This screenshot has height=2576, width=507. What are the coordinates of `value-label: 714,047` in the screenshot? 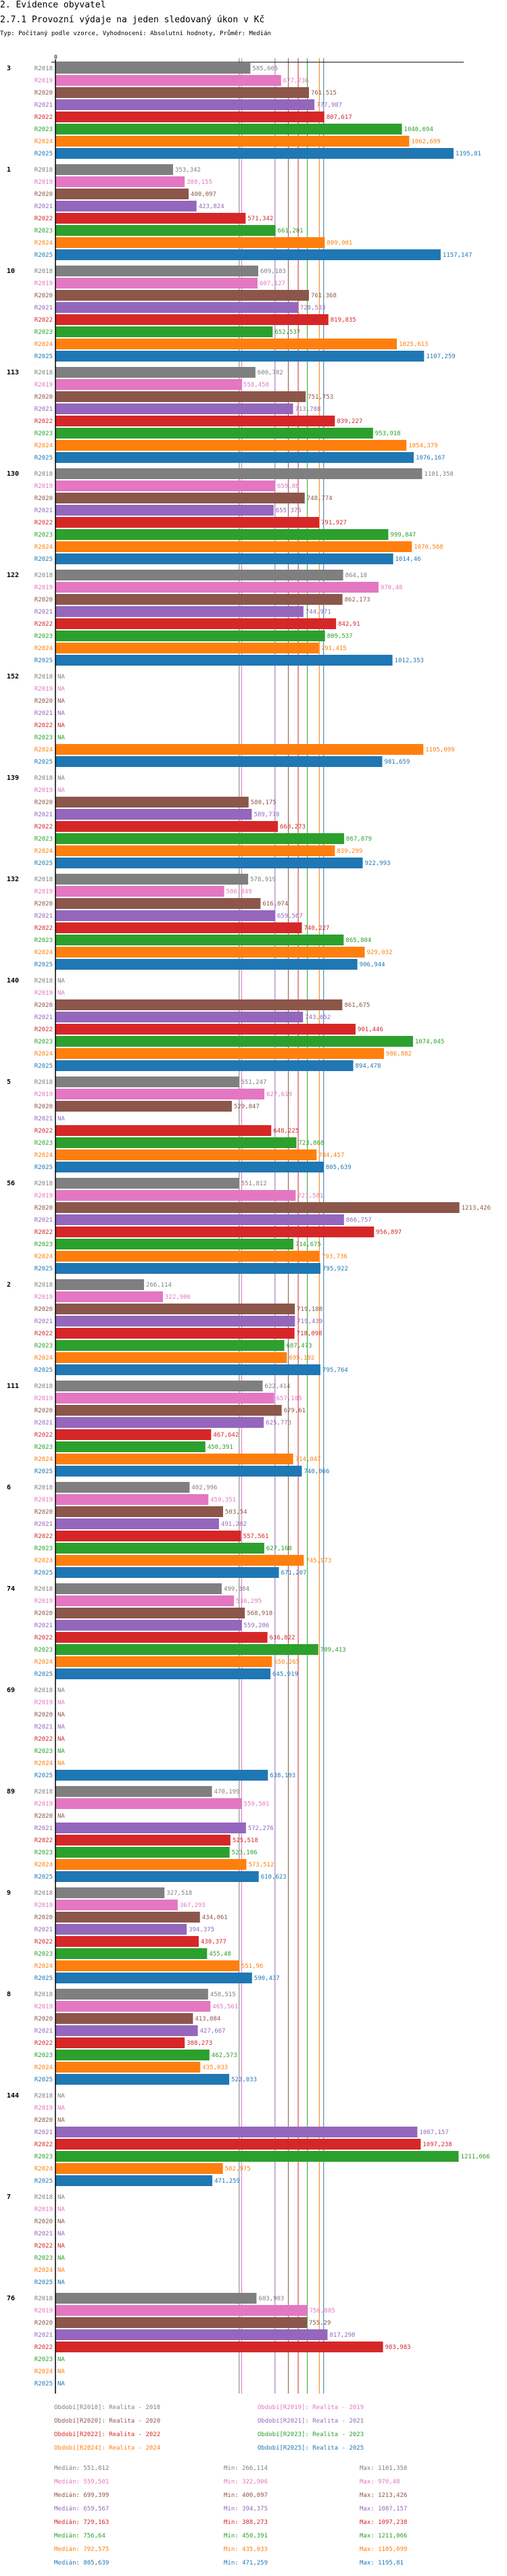 It's located at (308, 1460).